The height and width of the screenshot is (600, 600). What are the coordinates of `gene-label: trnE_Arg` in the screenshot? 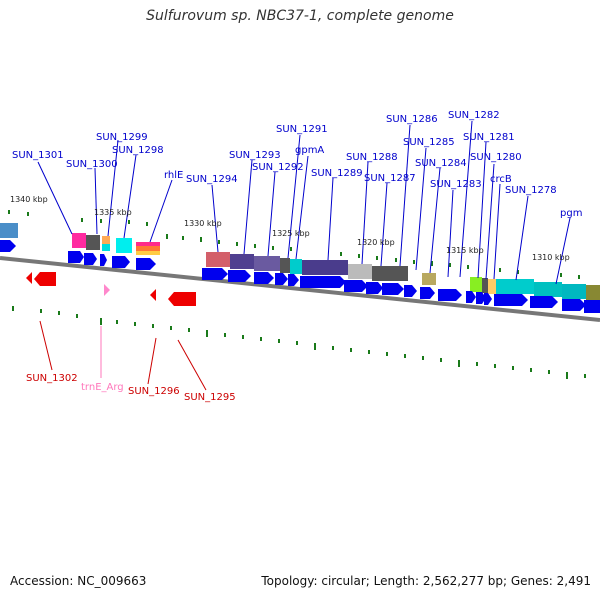 It's located at (102, 387).